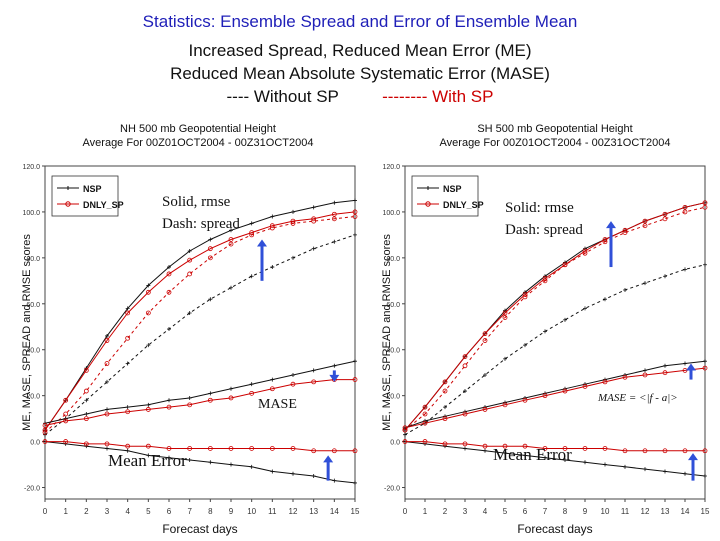 This screenshot has width=720, height=541. I want to click on annotation-text: Mean Error, so click(147, 460).